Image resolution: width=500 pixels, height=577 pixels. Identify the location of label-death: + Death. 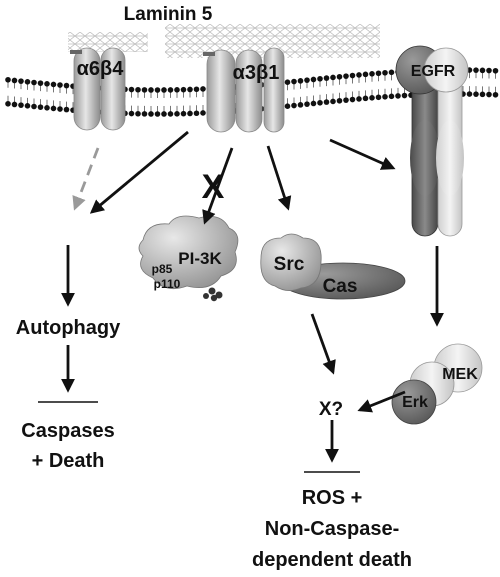
(68, 461).